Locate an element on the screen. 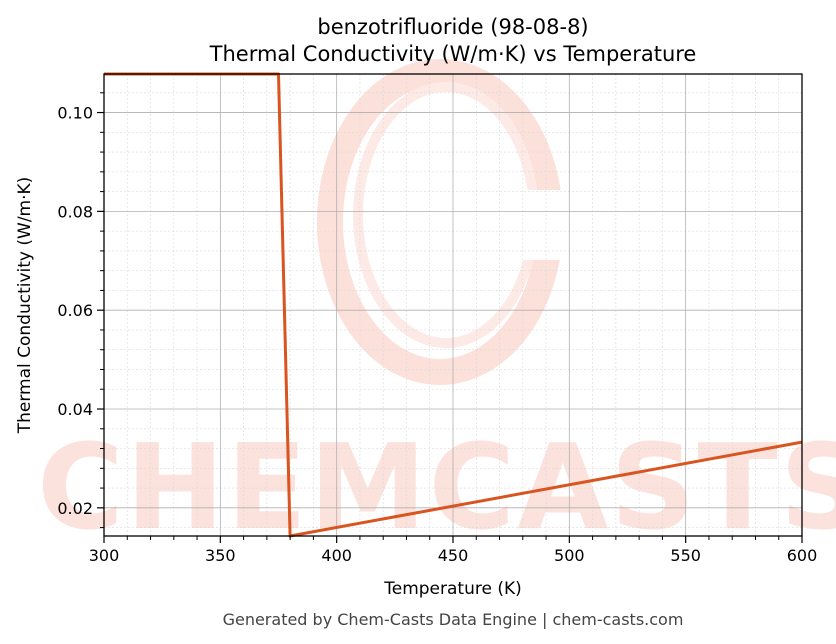 Image resolution: width=836 pixels, height=644 pixels. y-tick-label: 0.02 is located at coordinates (75, 508).